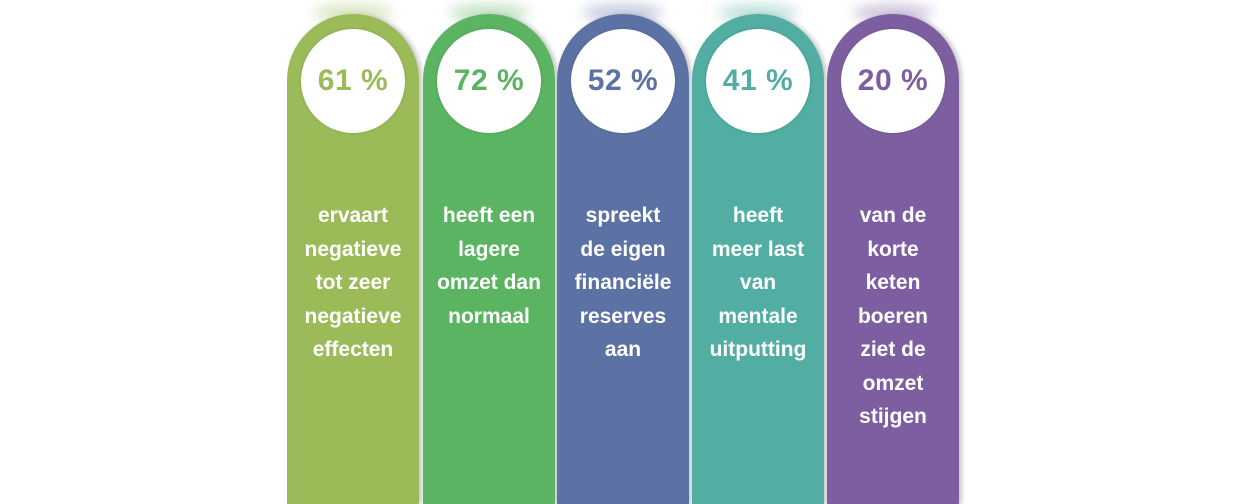 The height and width of the screenshot is (504, 1250). I want to click on description-line: van, so click(758, 282).